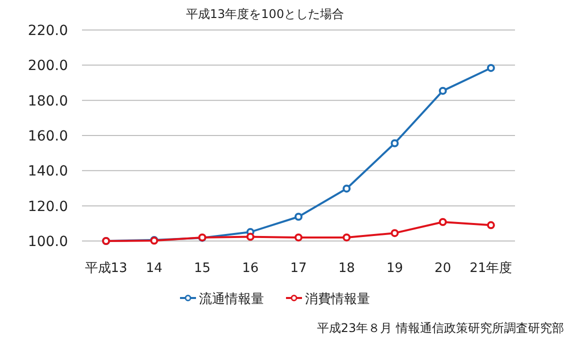  Describe the element at coordinates (231, 299) in the screenshot. I see `legend-label: 流通情報量` at that location.